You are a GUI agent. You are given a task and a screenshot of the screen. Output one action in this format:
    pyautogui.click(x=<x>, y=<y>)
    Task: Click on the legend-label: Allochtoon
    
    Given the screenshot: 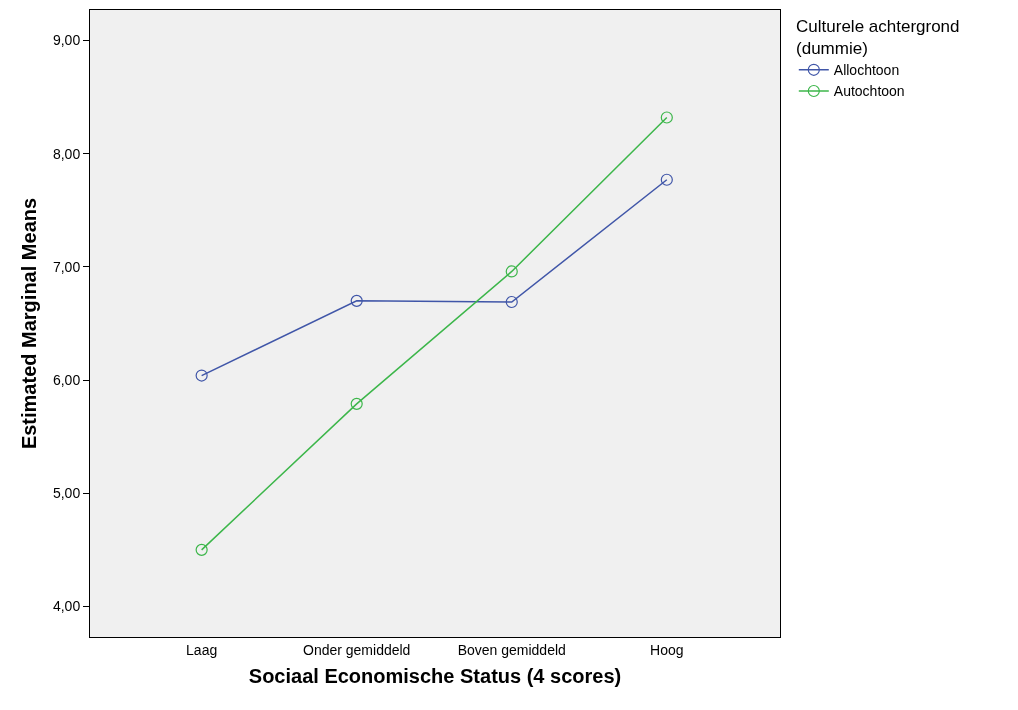 What is the action you would take?
    pyautogui.click(x=866, y=70)
    